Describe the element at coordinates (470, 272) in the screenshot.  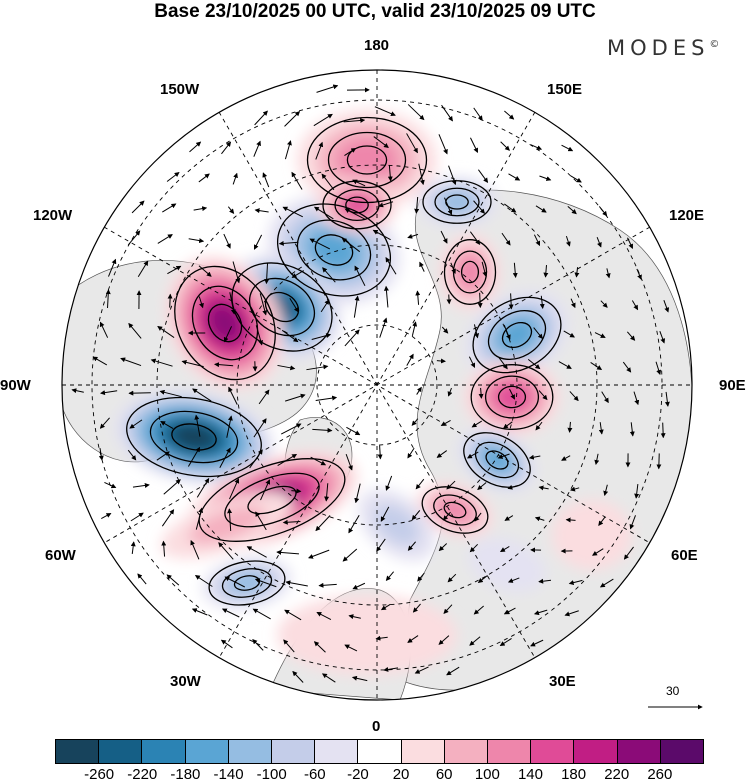
I see `anomaly-band` at that location.